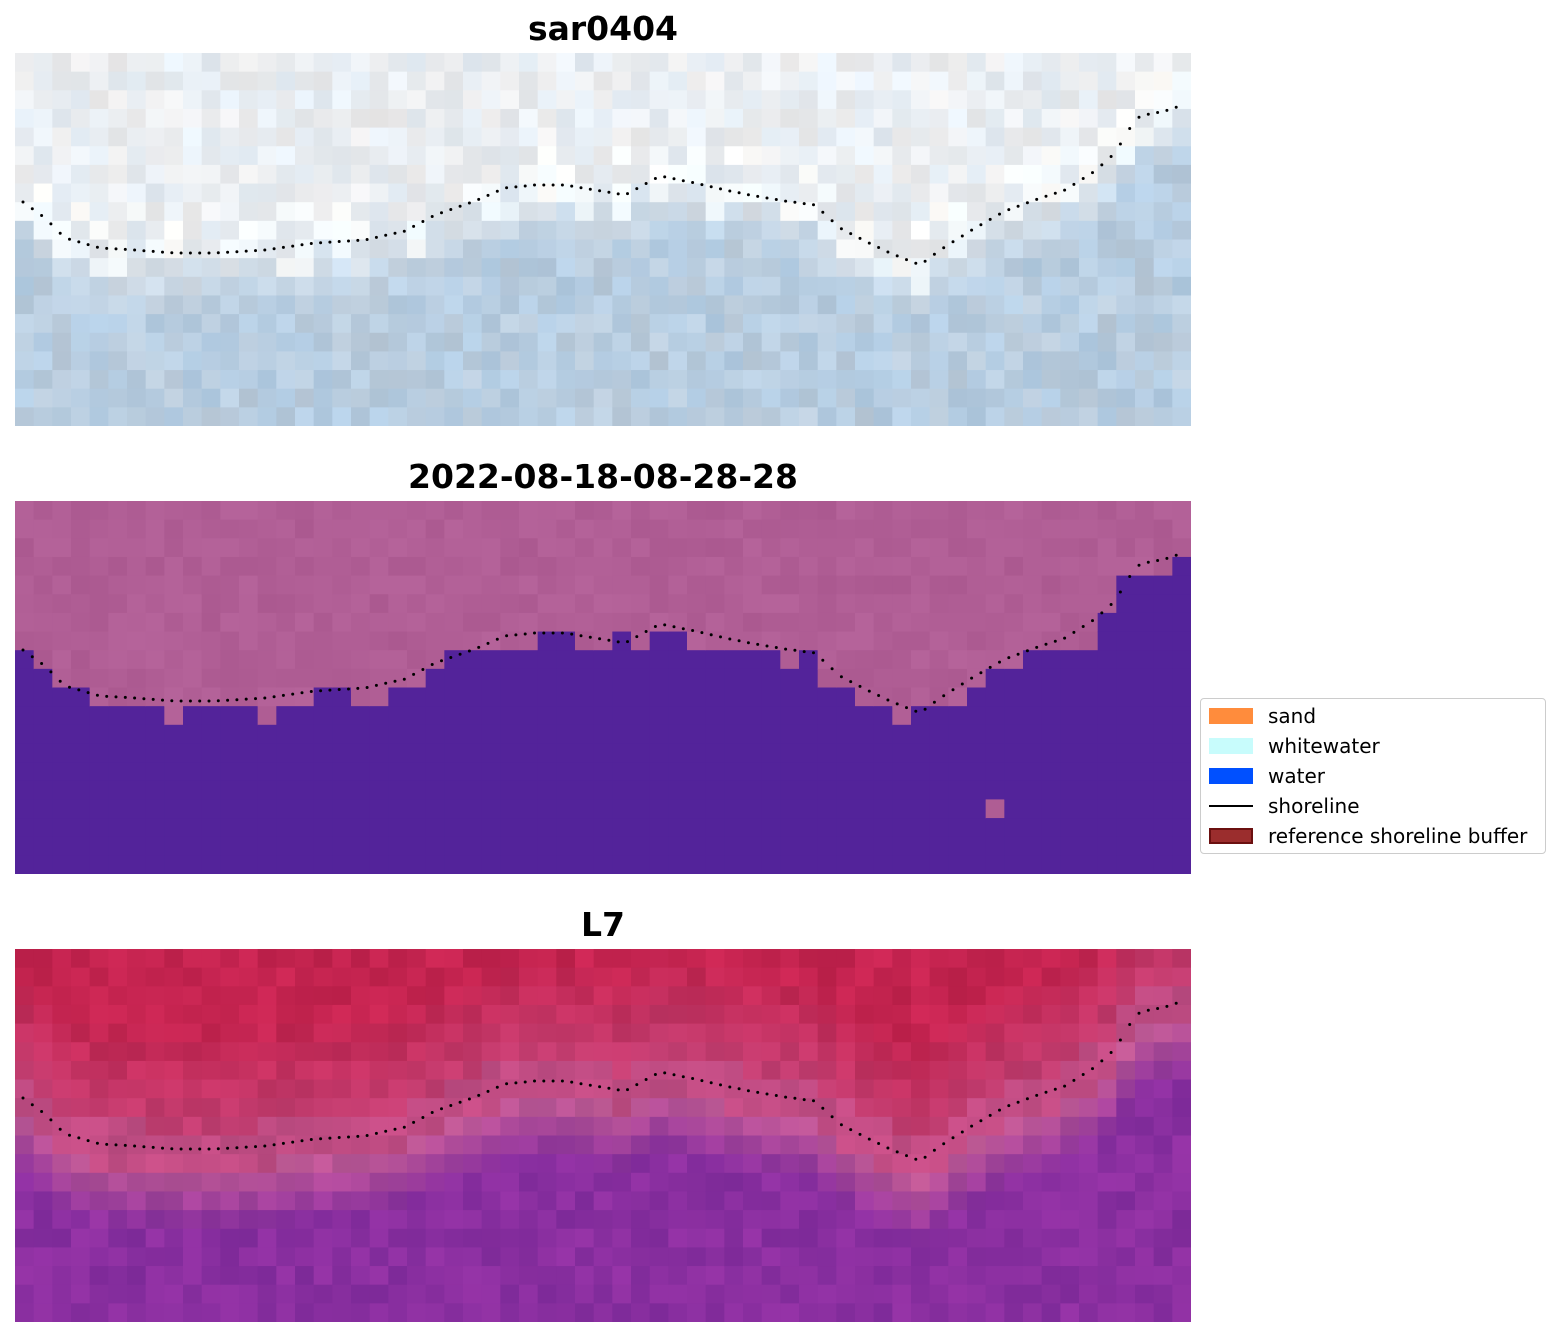  Describe the element at coordinates (1231, 836) in the screenshot. I see `reference-buffer-swatch` at that location.